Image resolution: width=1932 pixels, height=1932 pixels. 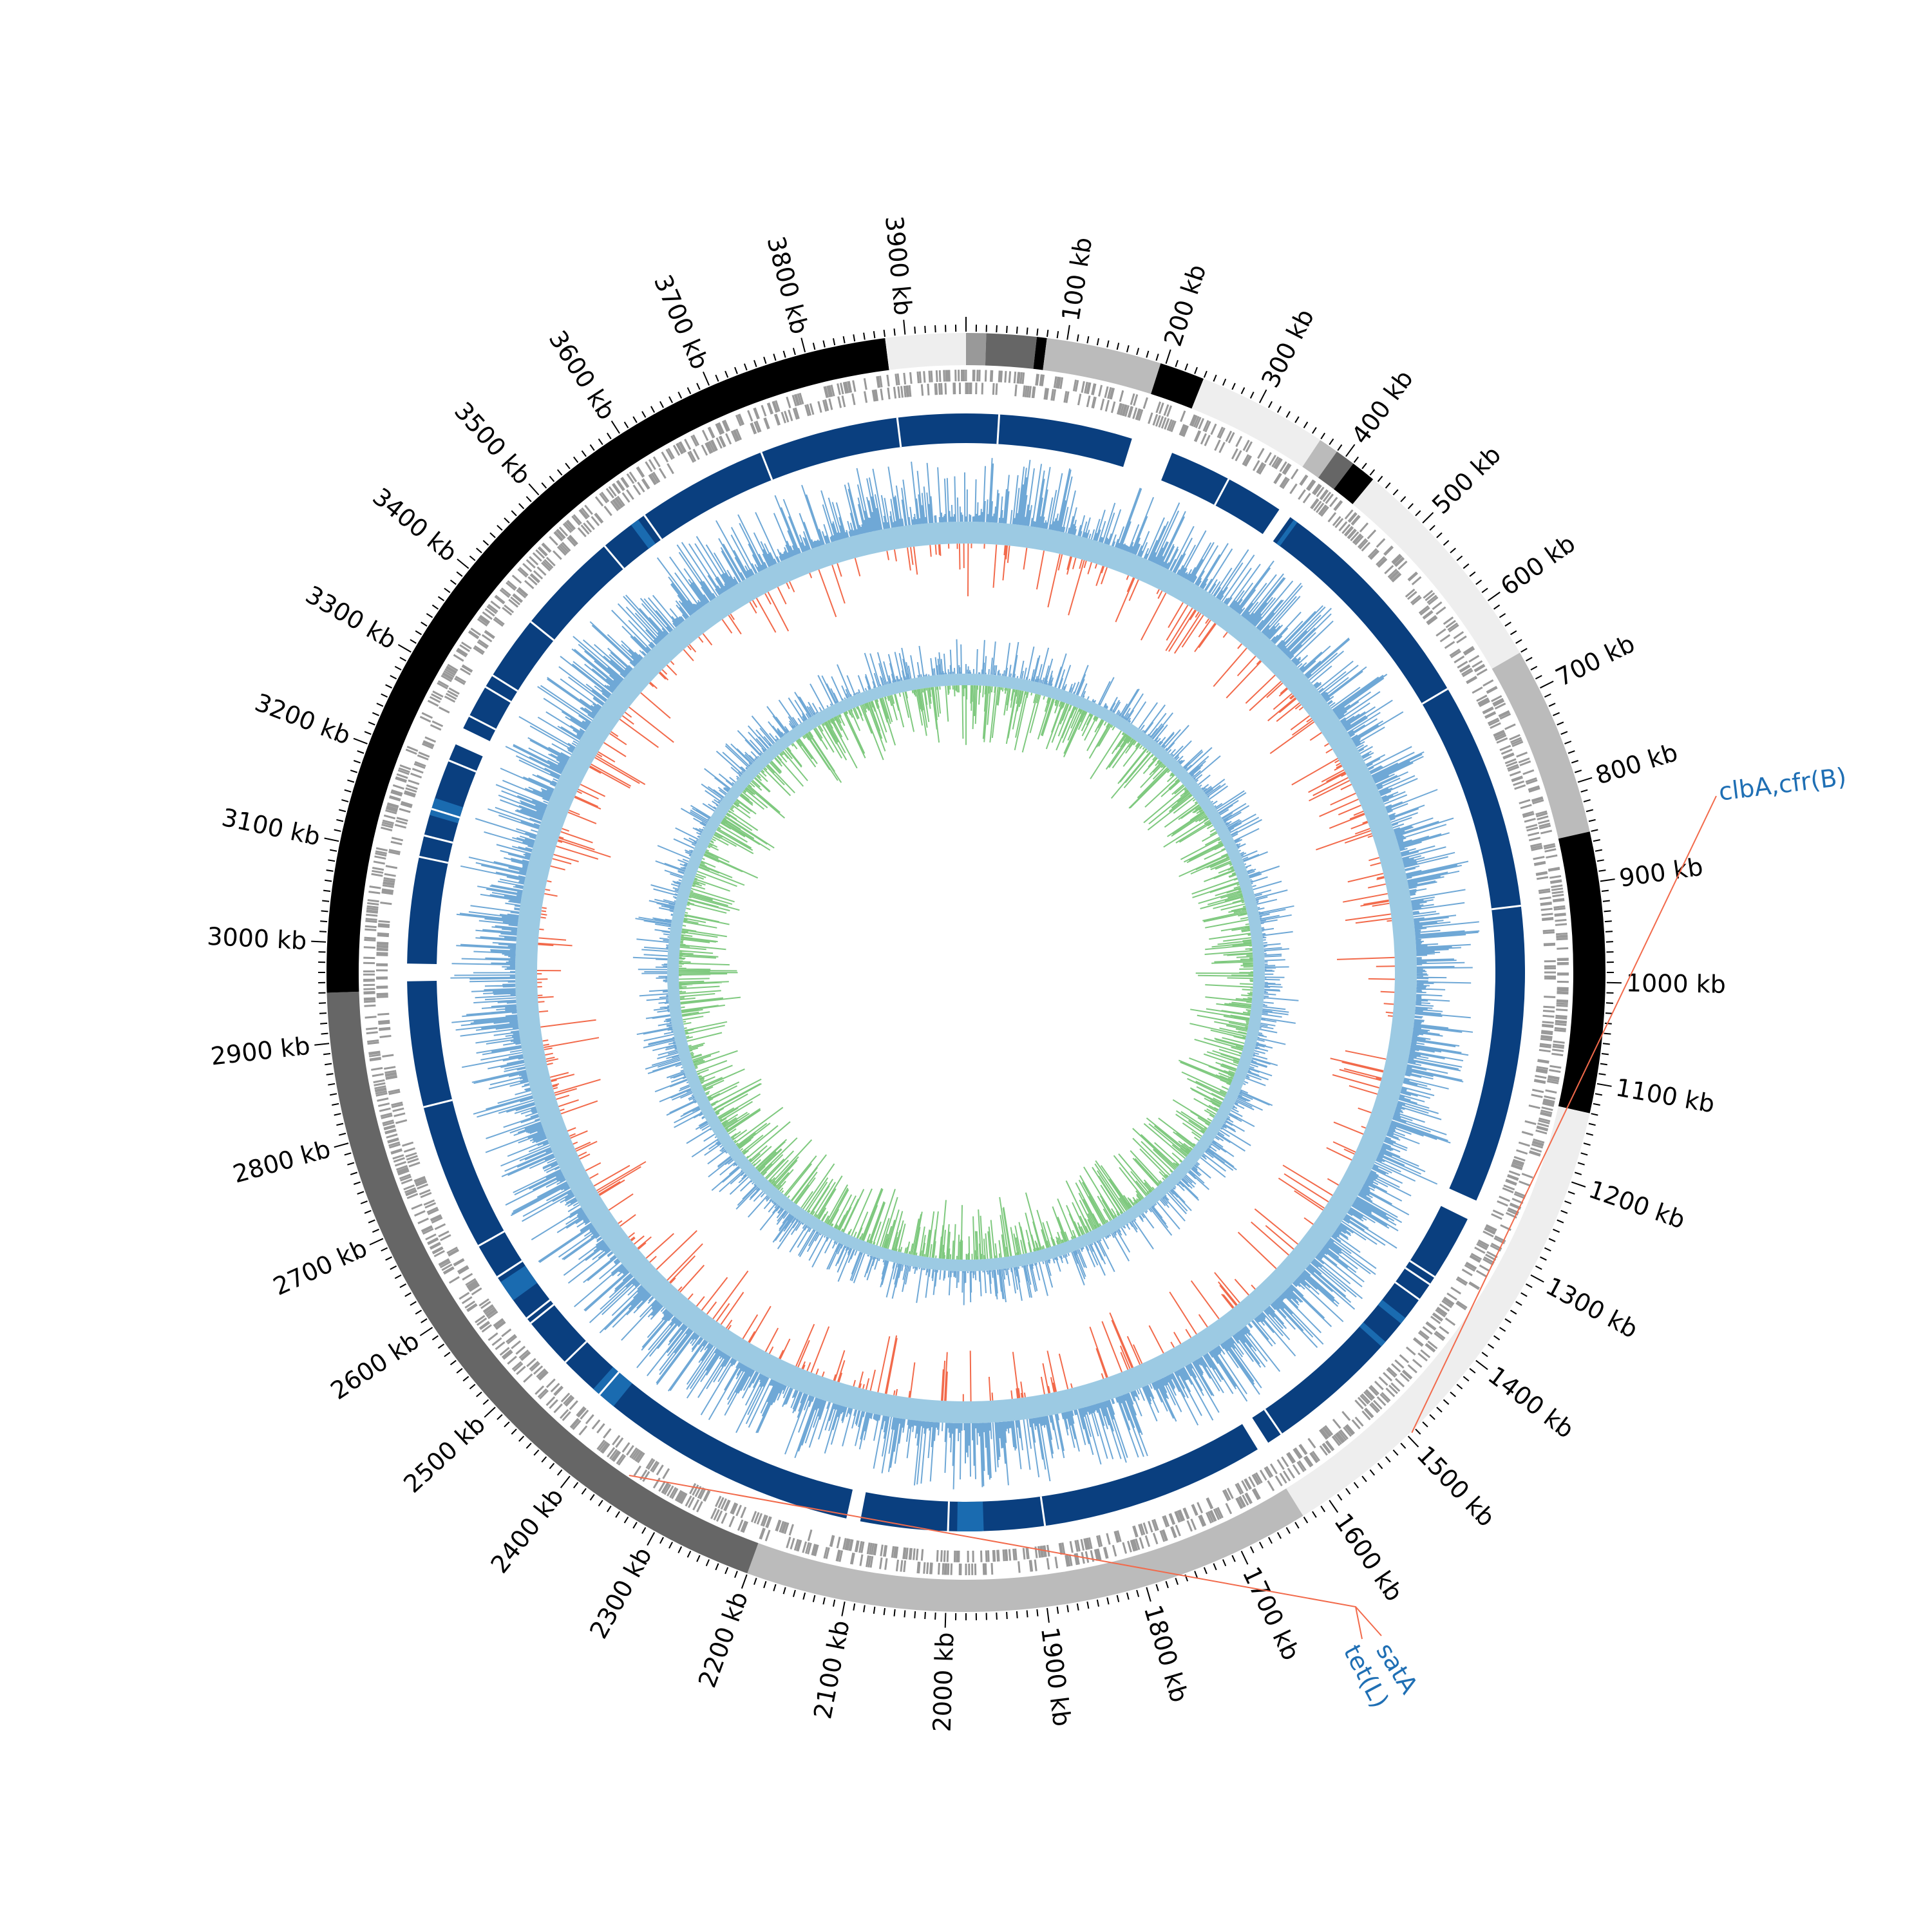 I want to click on tick-label: 1300 kb, so click(x=1591, y=1308).